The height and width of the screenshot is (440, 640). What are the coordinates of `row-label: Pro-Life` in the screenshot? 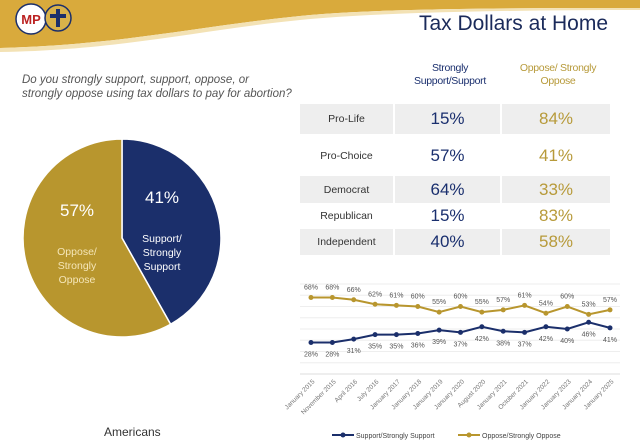 It's located at (346, 119).